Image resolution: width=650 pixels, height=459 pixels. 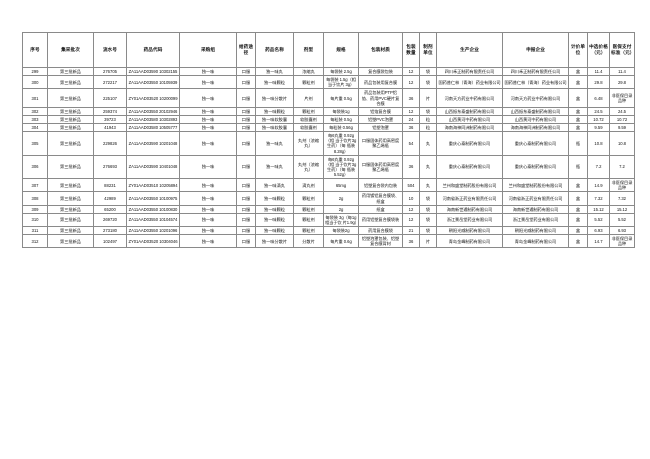 What do you see at coordinates (598, 111) in the screenshot?
I see `cell-price: 24.5` at bounding box center [598, 111].